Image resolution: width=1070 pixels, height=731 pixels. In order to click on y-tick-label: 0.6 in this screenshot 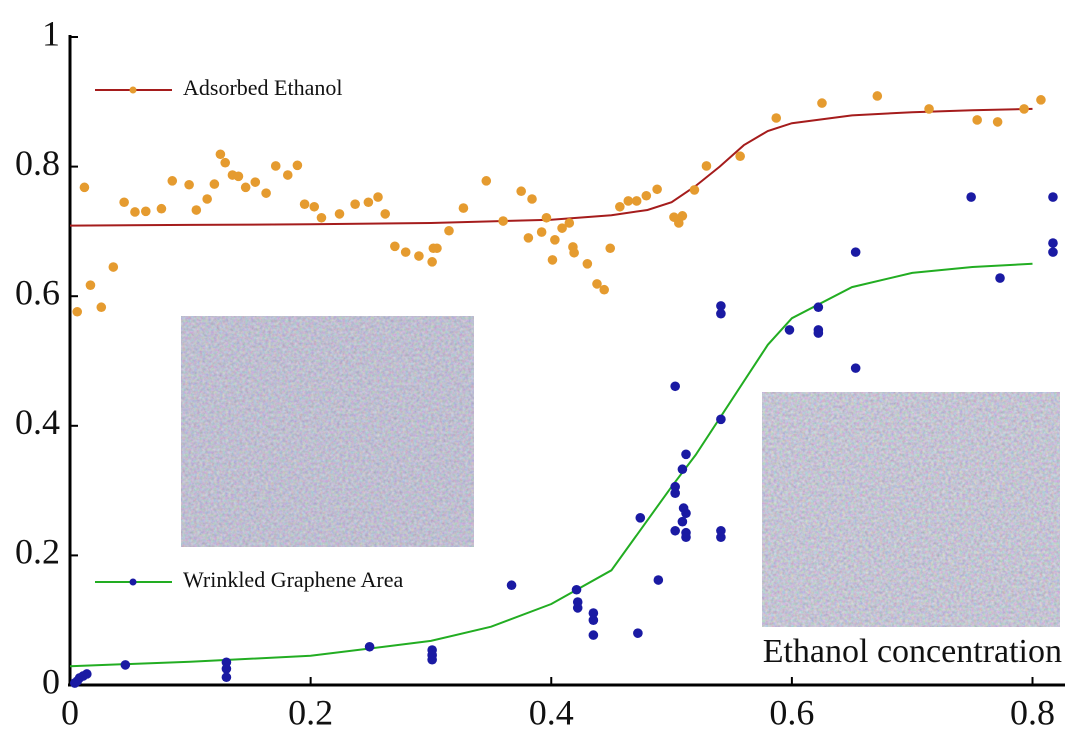, I will do `click(37, 292)`.